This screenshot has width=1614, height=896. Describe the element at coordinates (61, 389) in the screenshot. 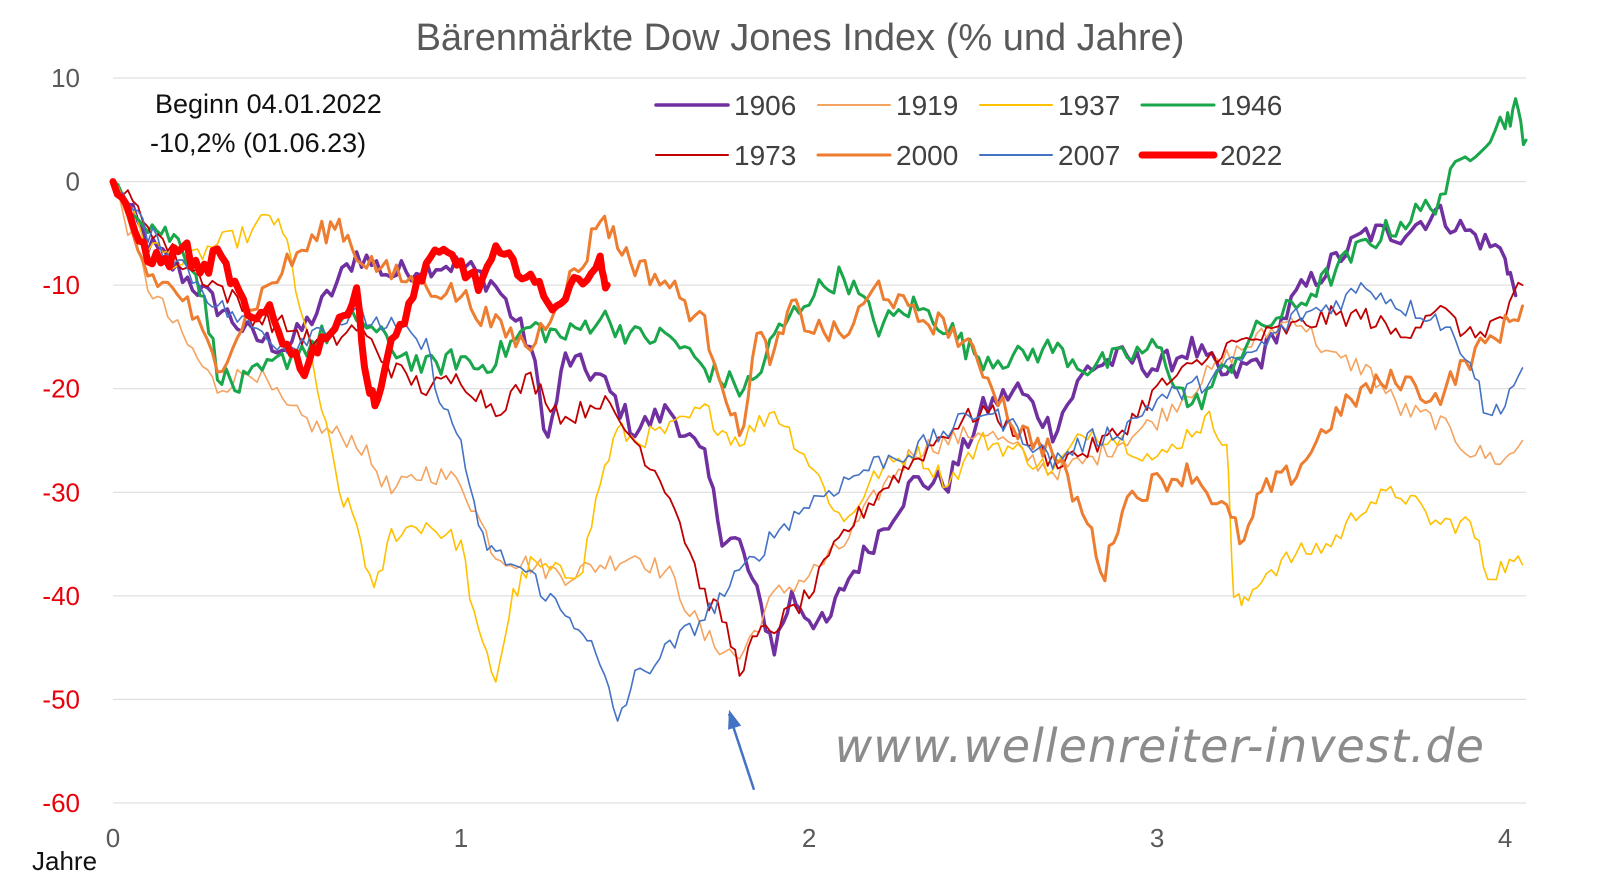

I see `y-tick-label: -20` at that location.